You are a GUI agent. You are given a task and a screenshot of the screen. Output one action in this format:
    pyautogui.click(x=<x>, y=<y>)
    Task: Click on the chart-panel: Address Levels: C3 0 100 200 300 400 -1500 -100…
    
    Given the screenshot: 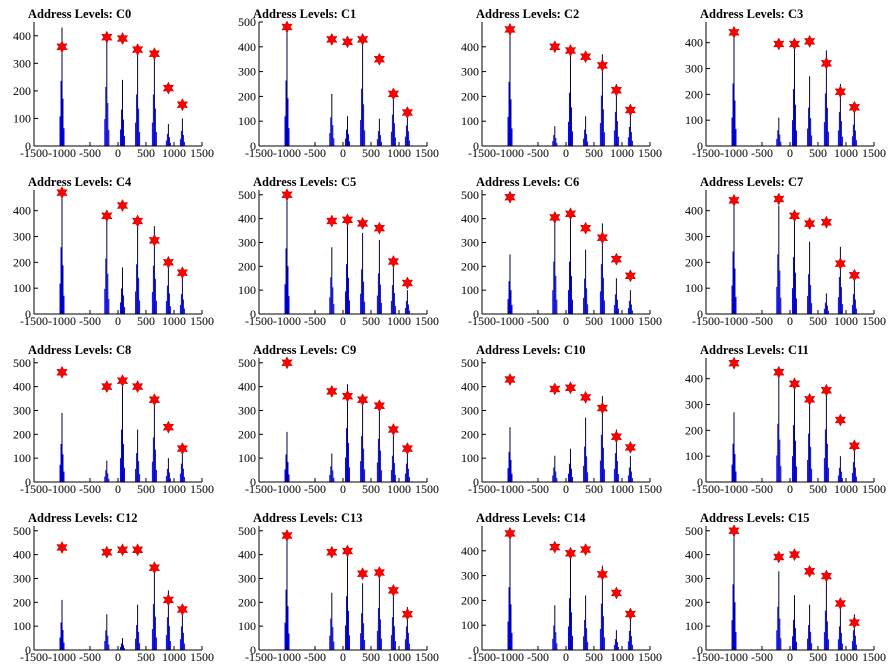 What is the action you would take?
    pyautogui.click(x=785, y=83)
    